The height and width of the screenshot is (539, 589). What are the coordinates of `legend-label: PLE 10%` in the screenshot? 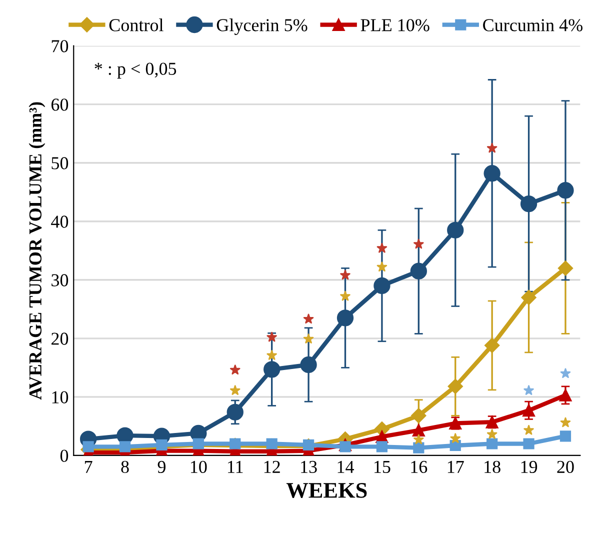 It's located at (395, 25).